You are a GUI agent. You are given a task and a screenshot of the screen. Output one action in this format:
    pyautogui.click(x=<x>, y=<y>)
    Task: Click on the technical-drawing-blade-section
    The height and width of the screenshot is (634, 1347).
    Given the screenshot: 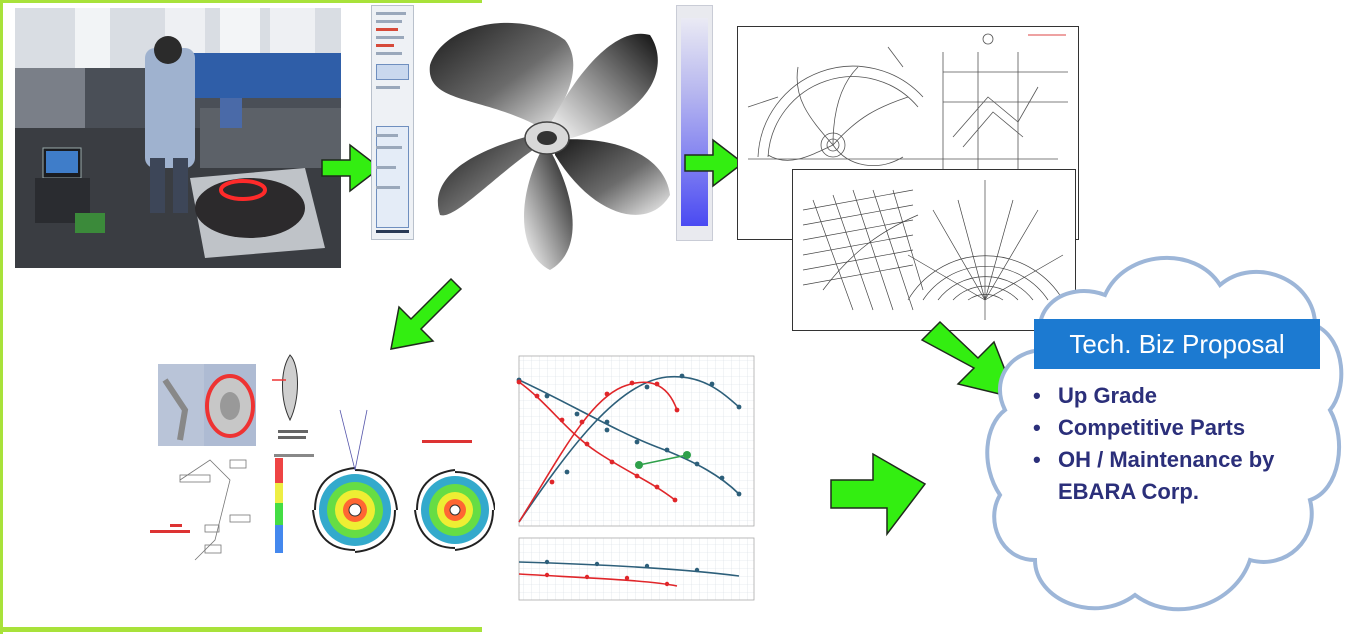 What is the action you would take?
    pyautogui.click(x=934, y=250)
    